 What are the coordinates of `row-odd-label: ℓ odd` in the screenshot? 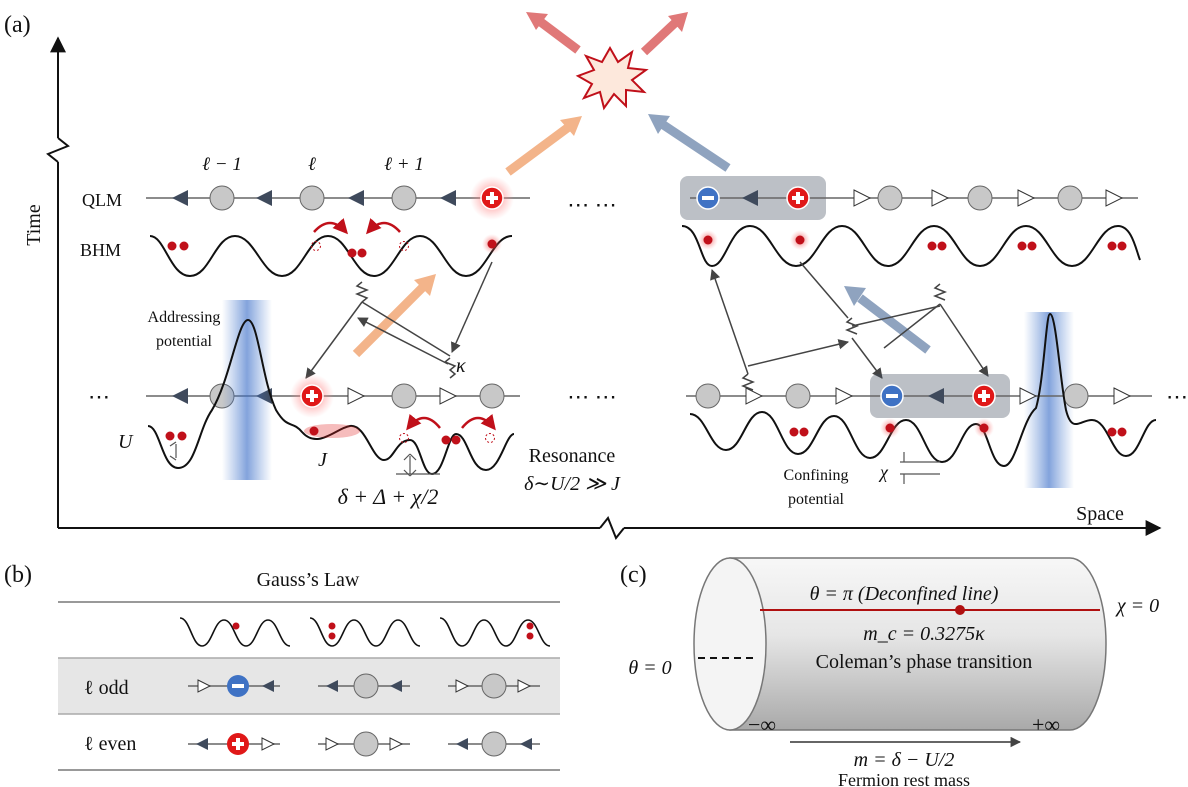 It's located at (106, 688).